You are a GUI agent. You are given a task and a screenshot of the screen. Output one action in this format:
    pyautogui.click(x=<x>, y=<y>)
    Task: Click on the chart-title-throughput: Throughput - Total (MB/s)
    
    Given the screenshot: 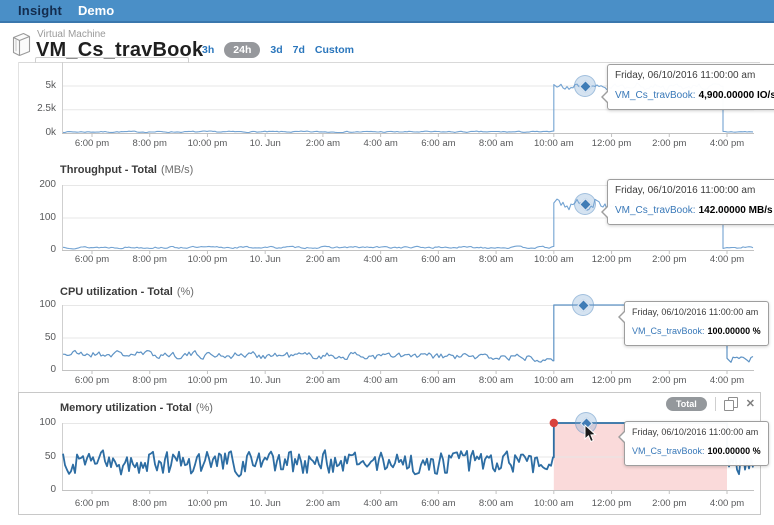 What is the action you would take?
    pyautogui.click(x=127, y=170)
    